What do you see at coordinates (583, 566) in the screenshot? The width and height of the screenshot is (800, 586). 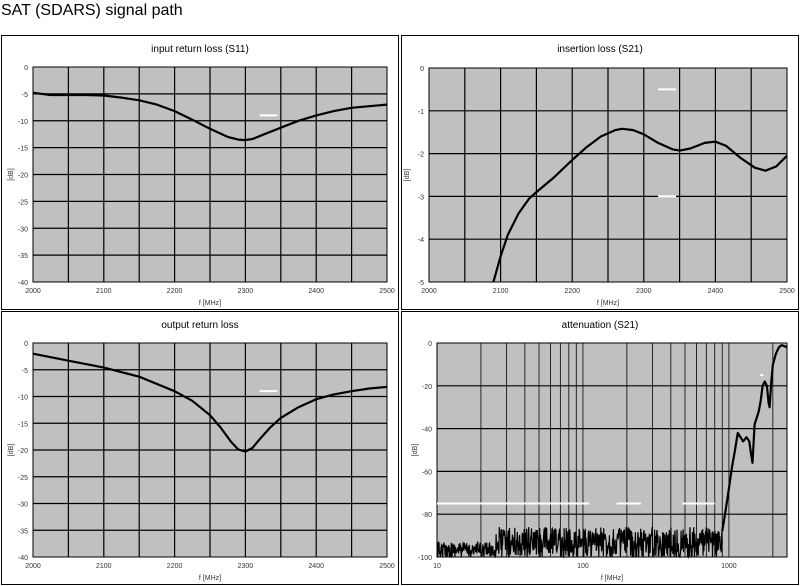 I see `x-tick-label: 100` at bounding box center [583, 566].